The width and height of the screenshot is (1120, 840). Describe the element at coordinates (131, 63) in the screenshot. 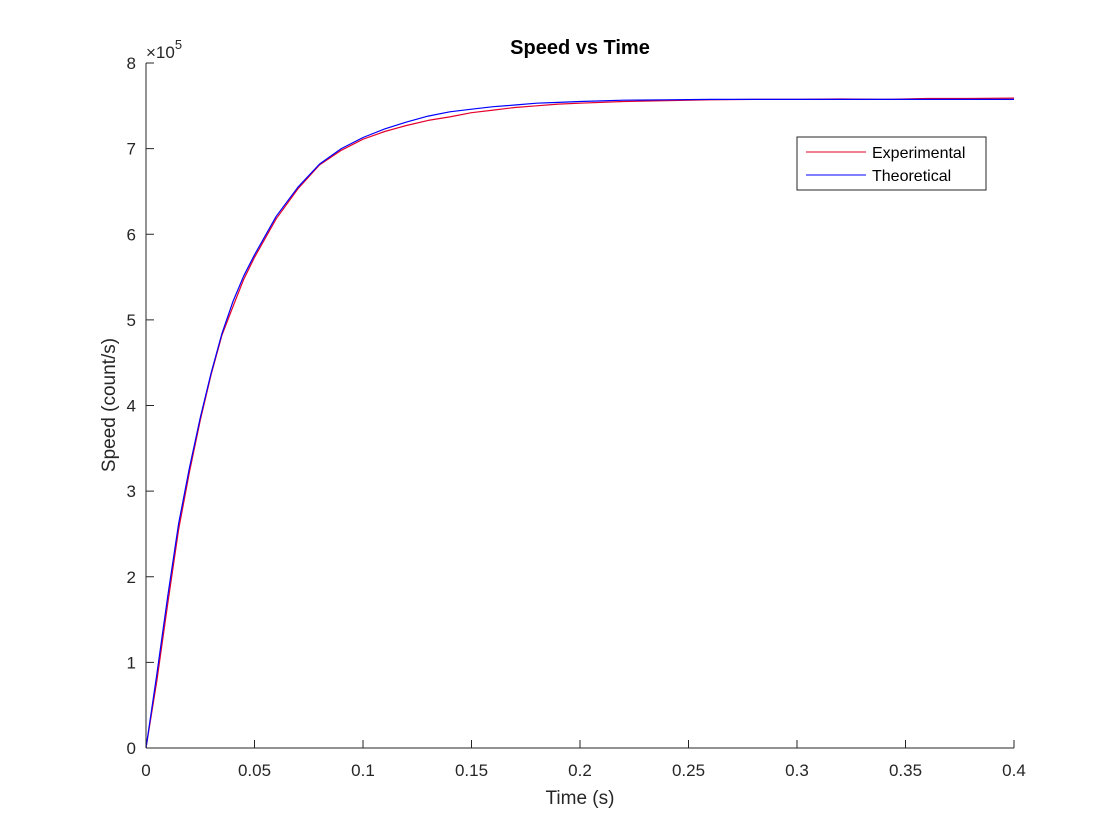

I see `y-tick-label: 8` at that location.